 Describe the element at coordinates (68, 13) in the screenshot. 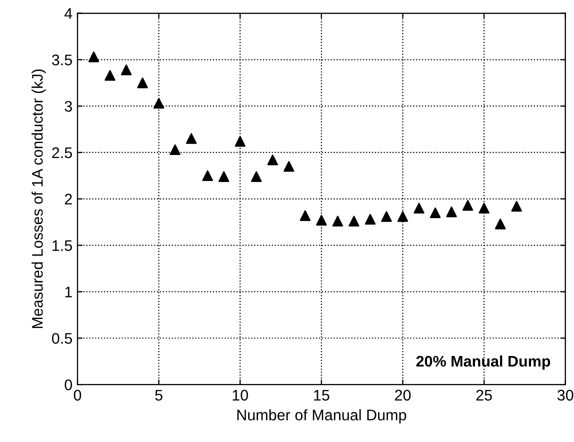

I see `y-tick-label: 4` at that location.